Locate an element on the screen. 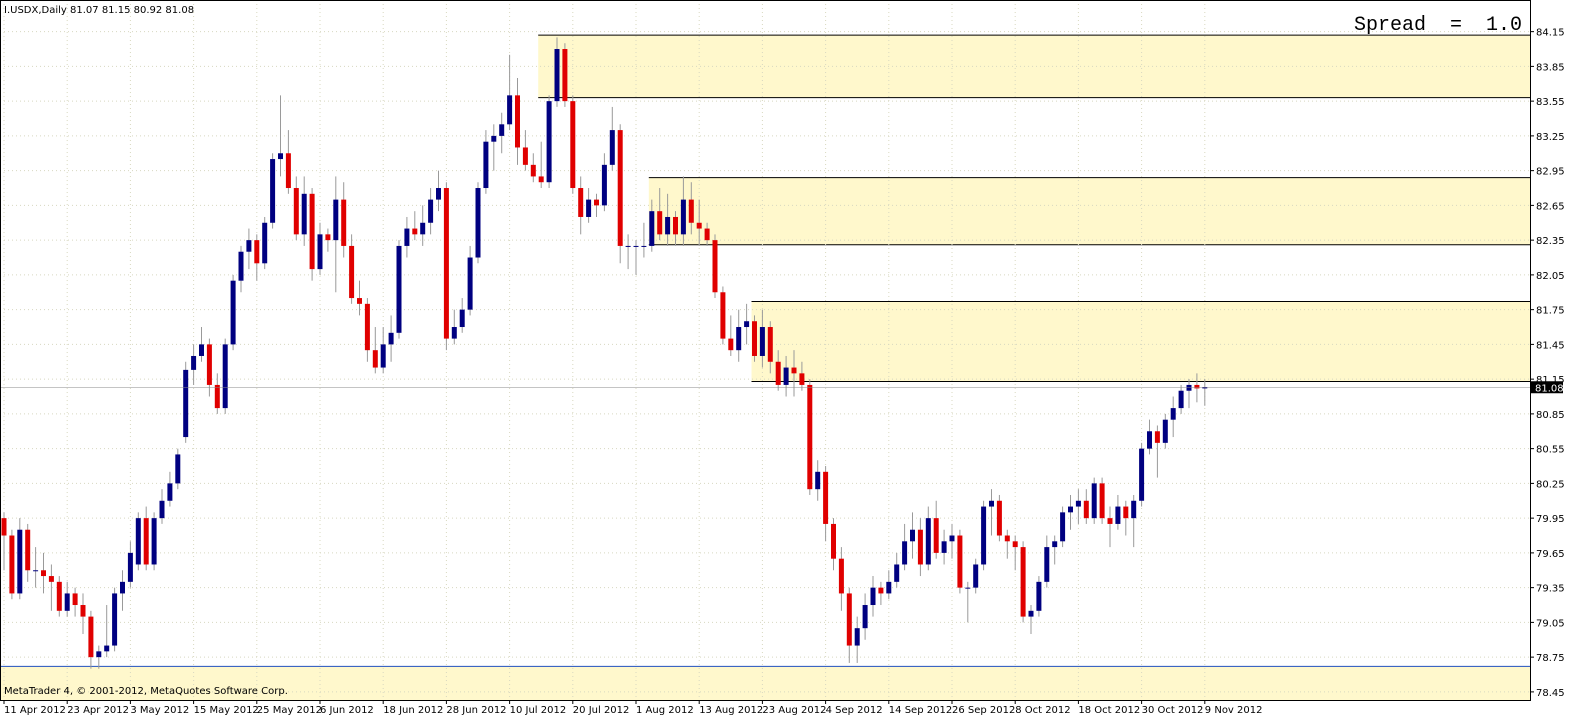 This screenshot has width=1594, height=728. x-tick-label: 26 Sep 2012 is located at coordinates (983, 710).